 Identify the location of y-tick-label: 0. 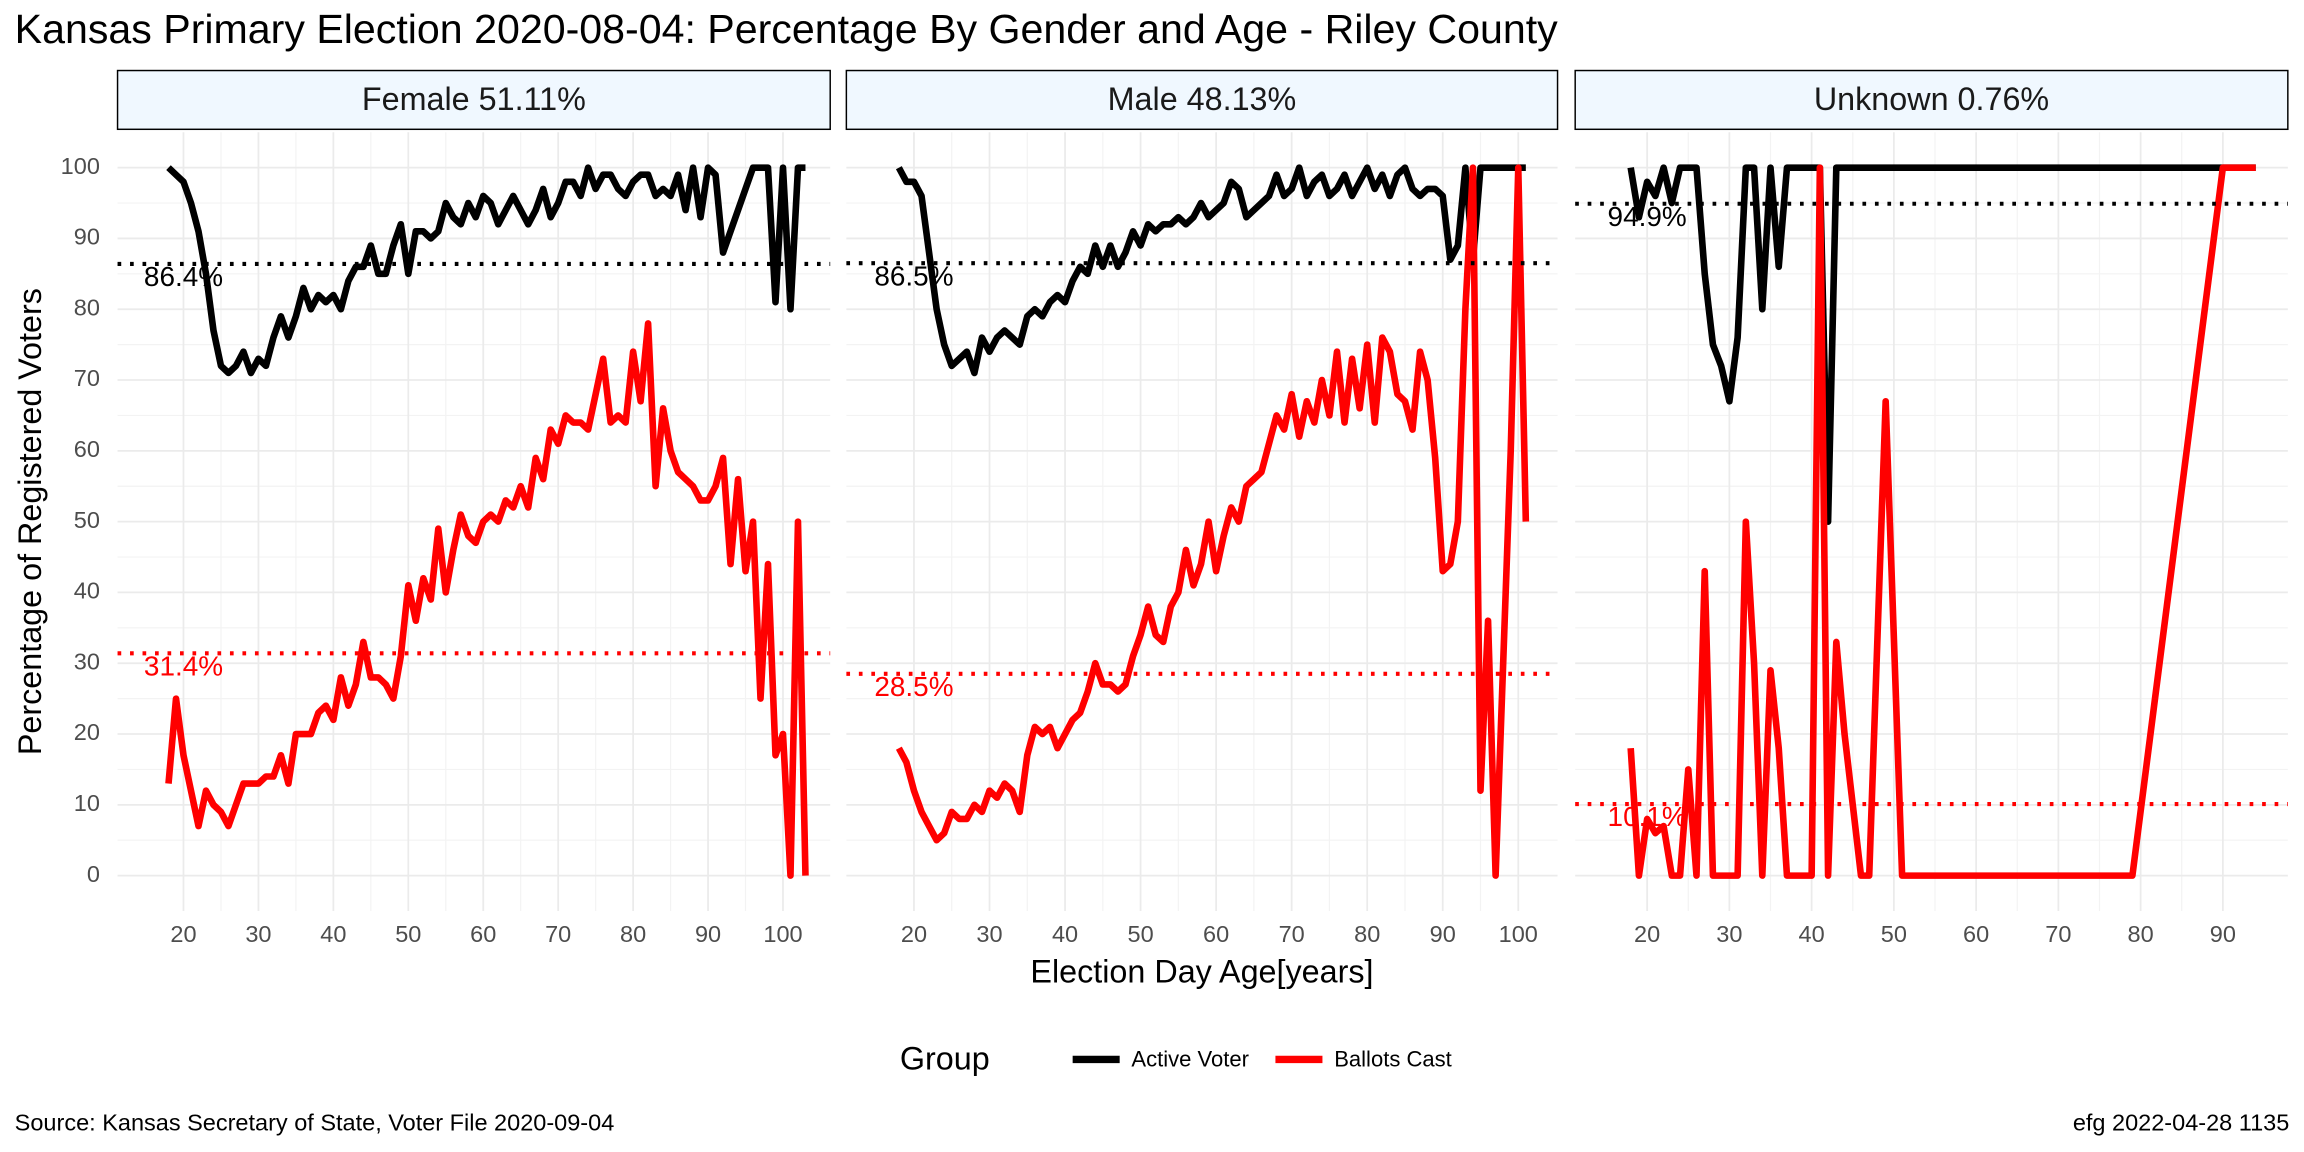
(93, 874).